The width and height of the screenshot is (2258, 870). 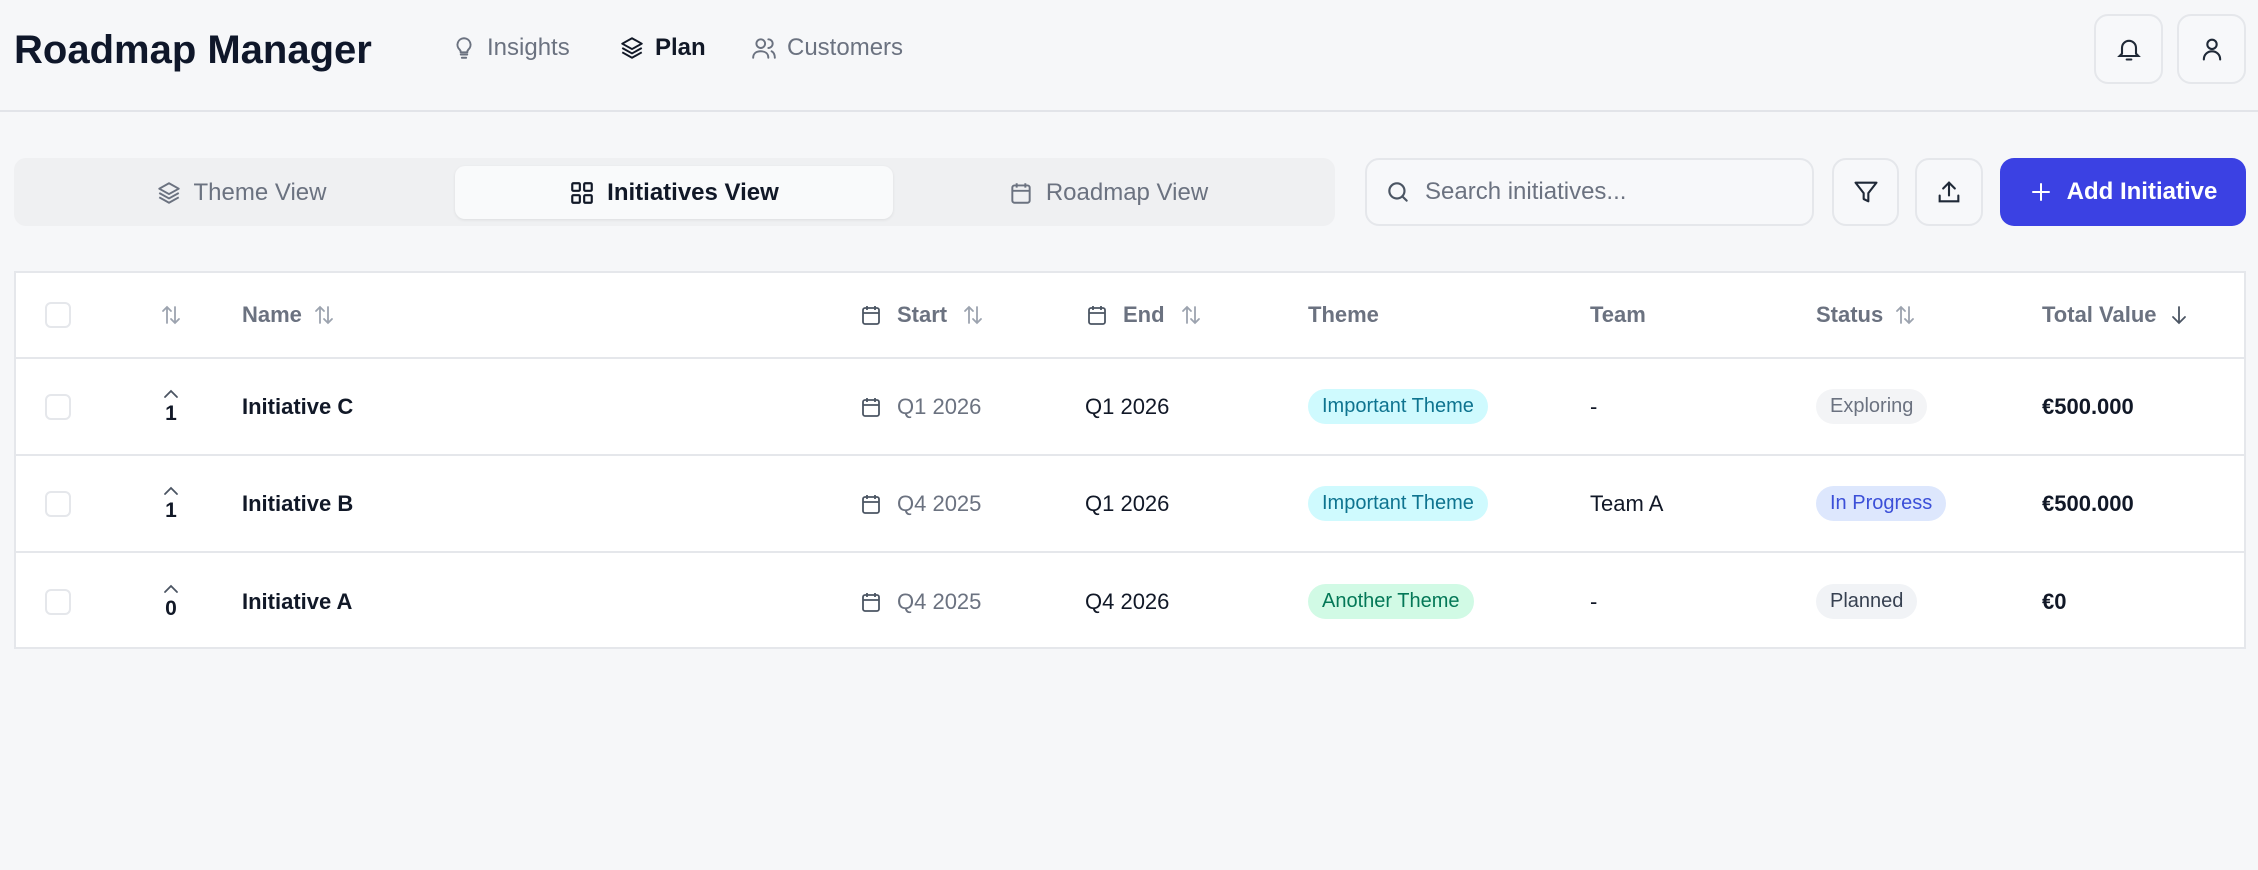 I want to click on column-name: Name, so click(x=532, y=315).